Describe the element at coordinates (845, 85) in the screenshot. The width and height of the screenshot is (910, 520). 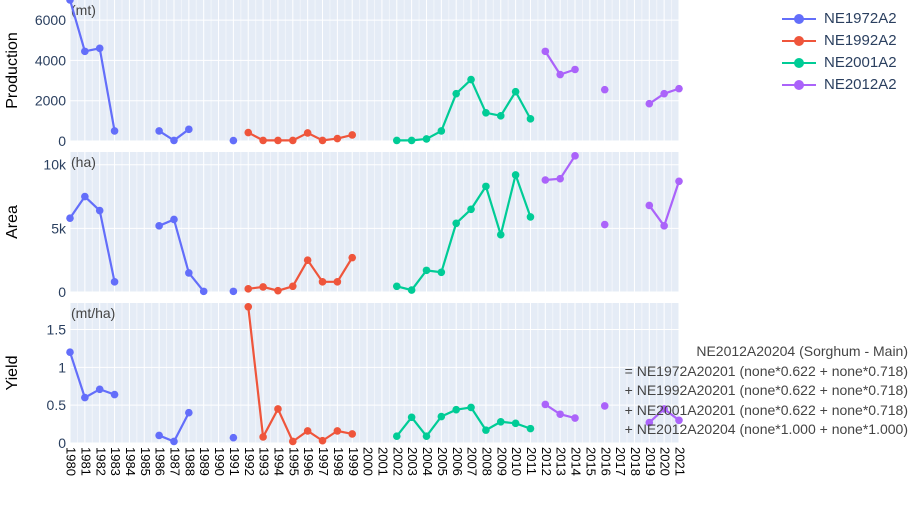
I see `legend-item-ne2012a2: NE2012A2` at that location.